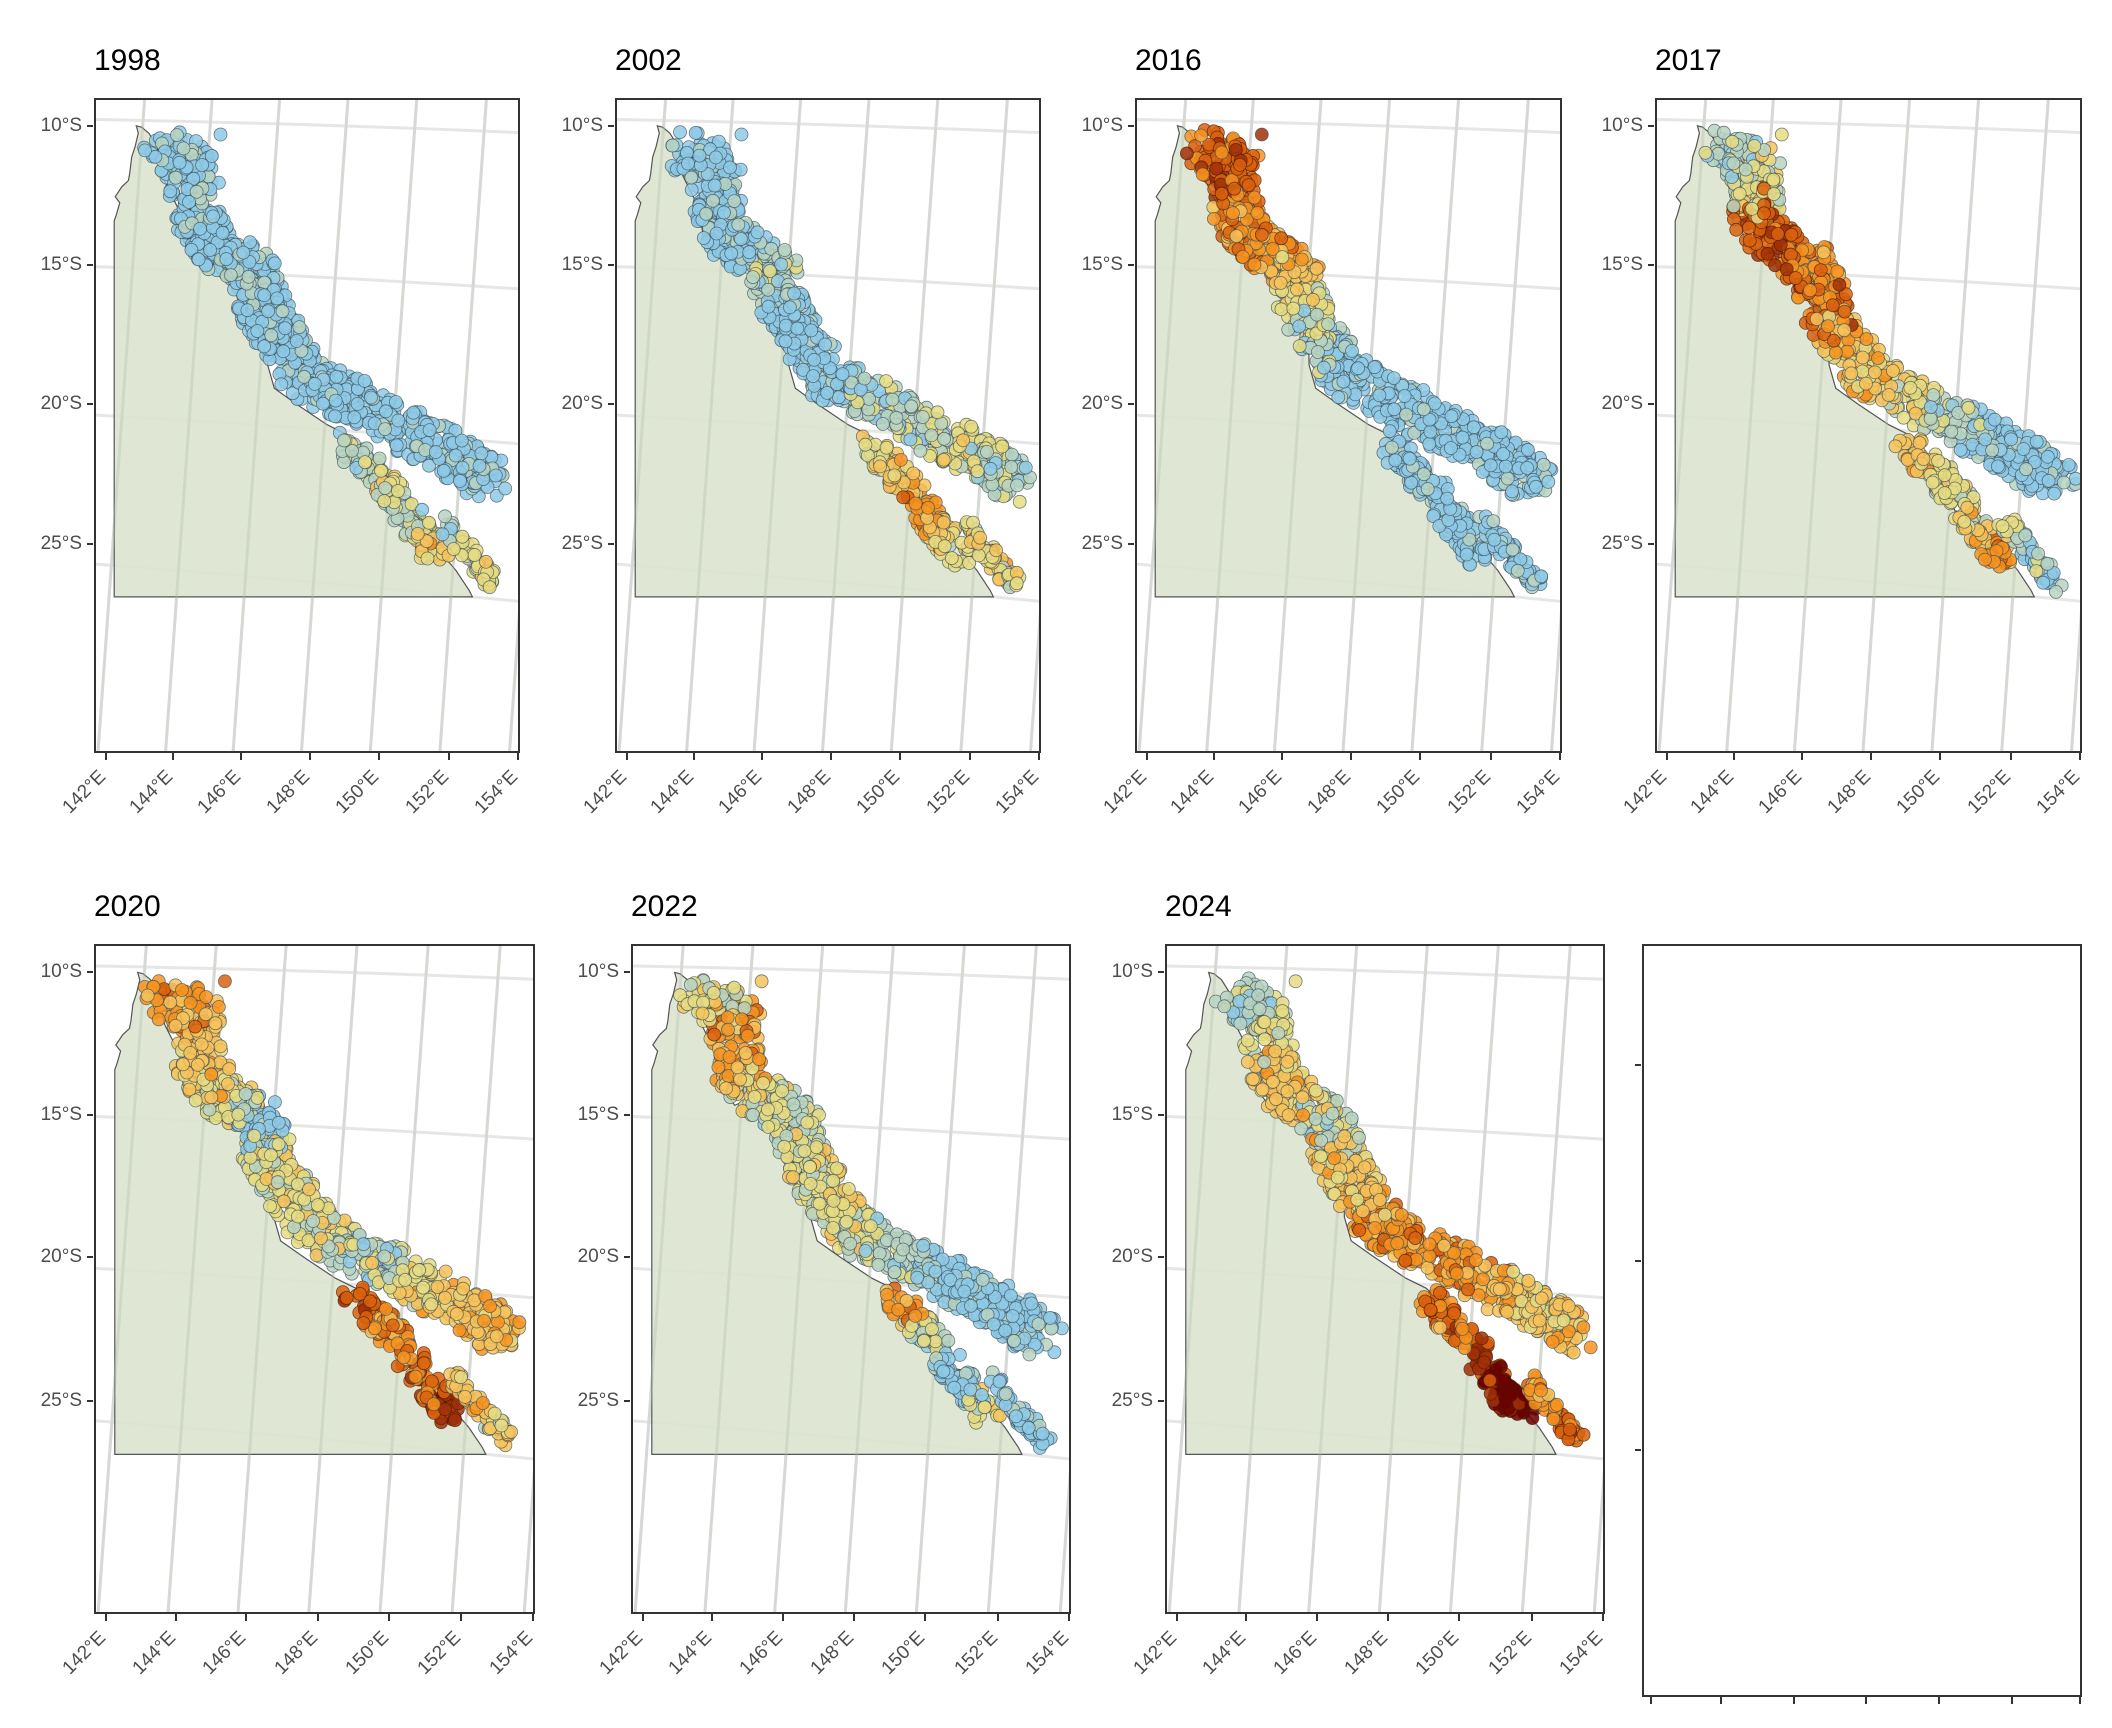 Image resolution: width=2112 pixels, height=1728 pixels. What do you see at coordinates (307, 425) in the screenshot?
I see `map-panel-1998` at bounding box center [307, 425].